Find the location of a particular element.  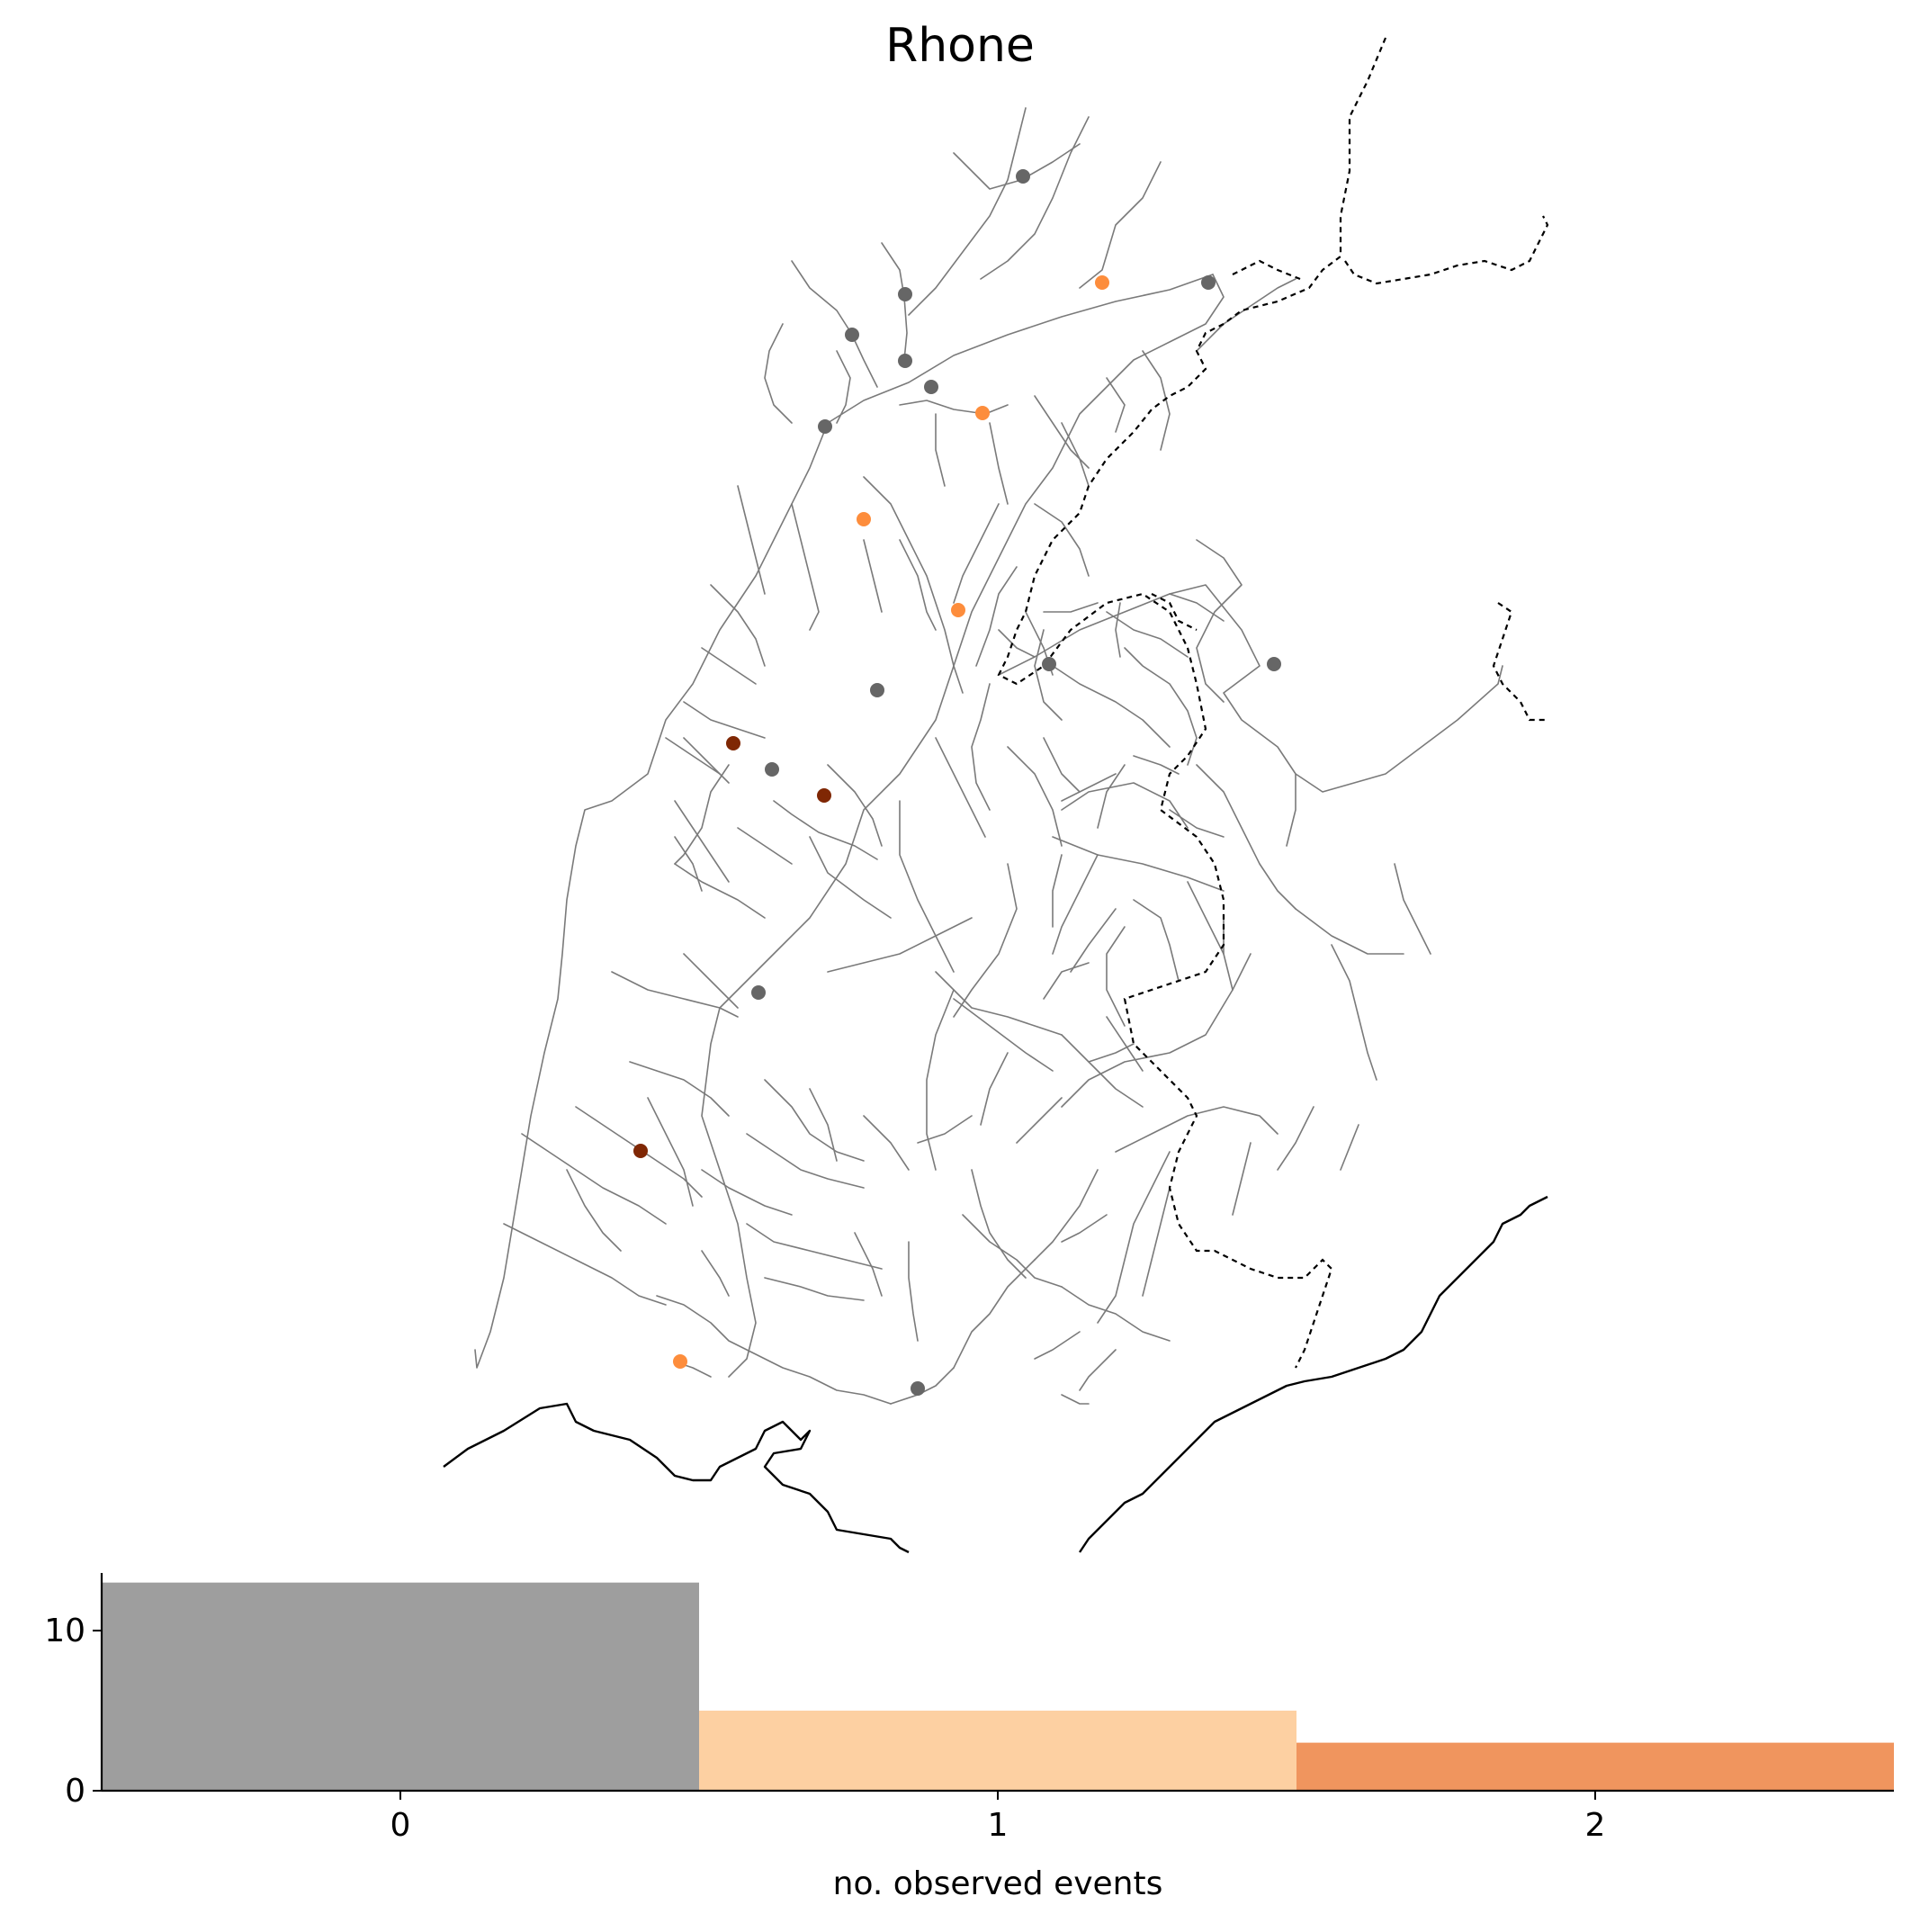

x-ticks: 0 1 2 is located at coordinates (997, 1817).